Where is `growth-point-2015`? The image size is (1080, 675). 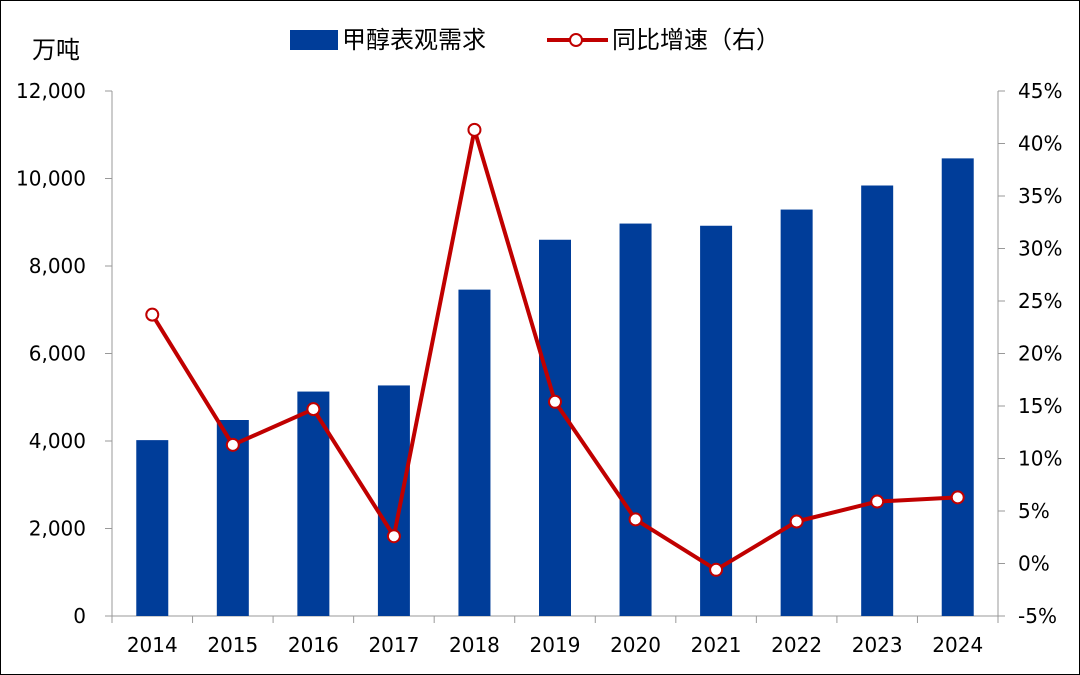 growth-point-2015 is located at coordinates (232, 444).